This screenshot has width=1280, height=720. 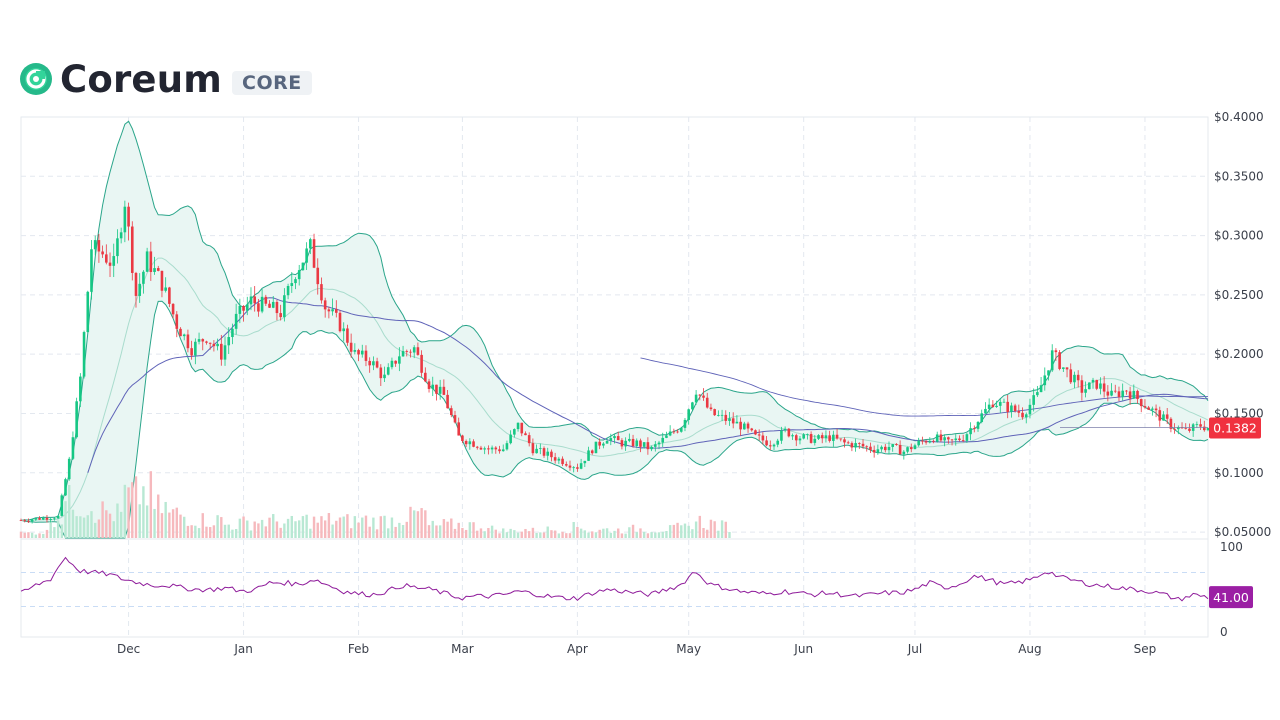 I want to click on current-price-value: 0.1382, so click(x=1235, y=427).